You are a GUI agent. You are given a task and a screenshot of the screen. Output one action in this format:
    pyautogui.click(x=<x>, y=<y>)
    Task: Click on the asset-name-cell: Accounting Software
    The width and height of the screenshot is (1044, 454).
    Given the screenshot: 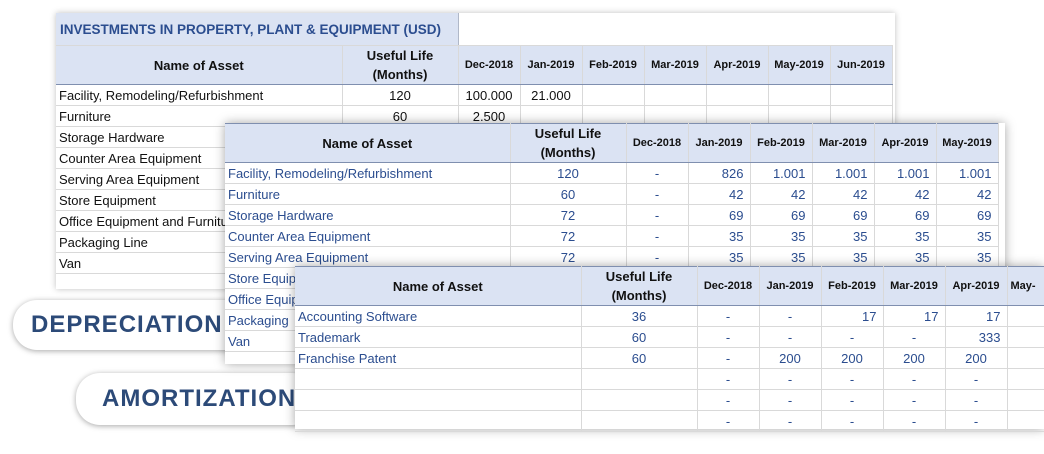 What is the action you would take?
    pyautogui.click(x=438, y=316)
    